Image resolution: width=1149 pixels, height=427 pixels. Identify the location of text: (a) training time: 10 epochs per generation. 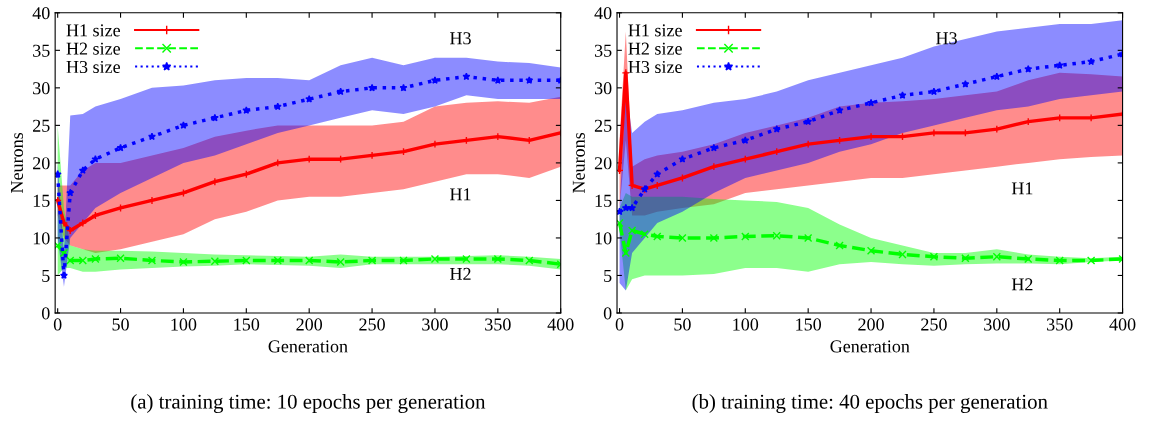
(308, 403).